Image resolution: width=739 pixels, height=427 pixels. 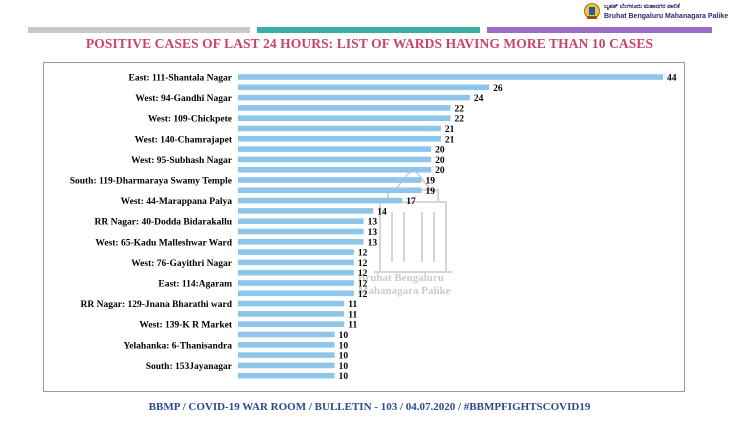 What do you see at coordinates (151, 182) in the screenshot?
I see `category-label: South: 119-Dharmaraya Swamy Temple` at bounding box center [151, 182].